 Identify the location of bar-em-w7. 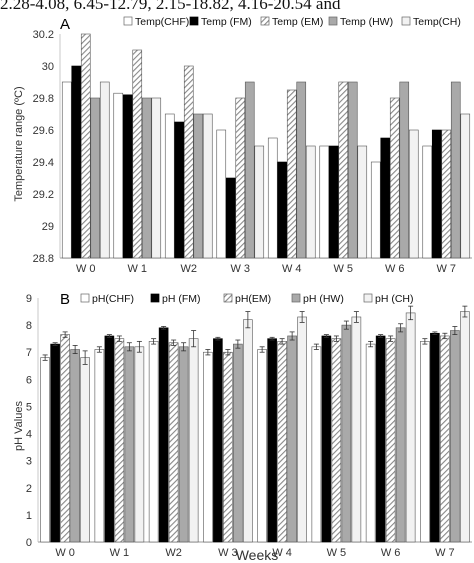
(446, 194).